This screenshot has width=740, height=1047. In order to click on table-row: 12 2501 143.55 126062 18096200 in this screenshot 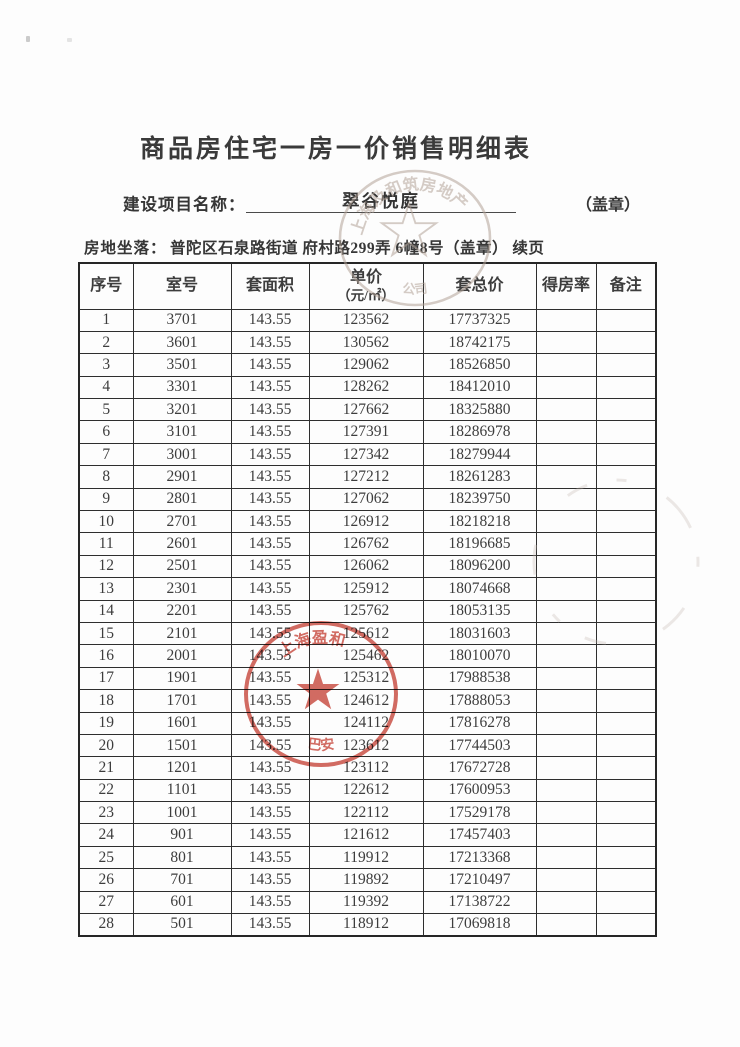, I will do `click(367, 566)`.